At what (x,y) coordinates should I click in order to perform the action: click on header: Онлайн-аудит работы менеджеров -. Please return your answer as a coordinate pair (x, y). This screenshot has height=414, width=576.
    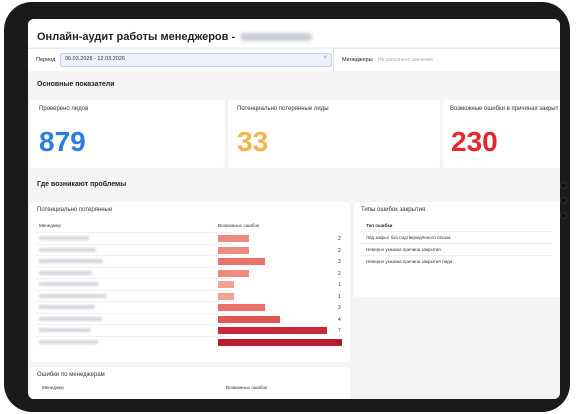
    Looking at the image, I should click on (294, 33).